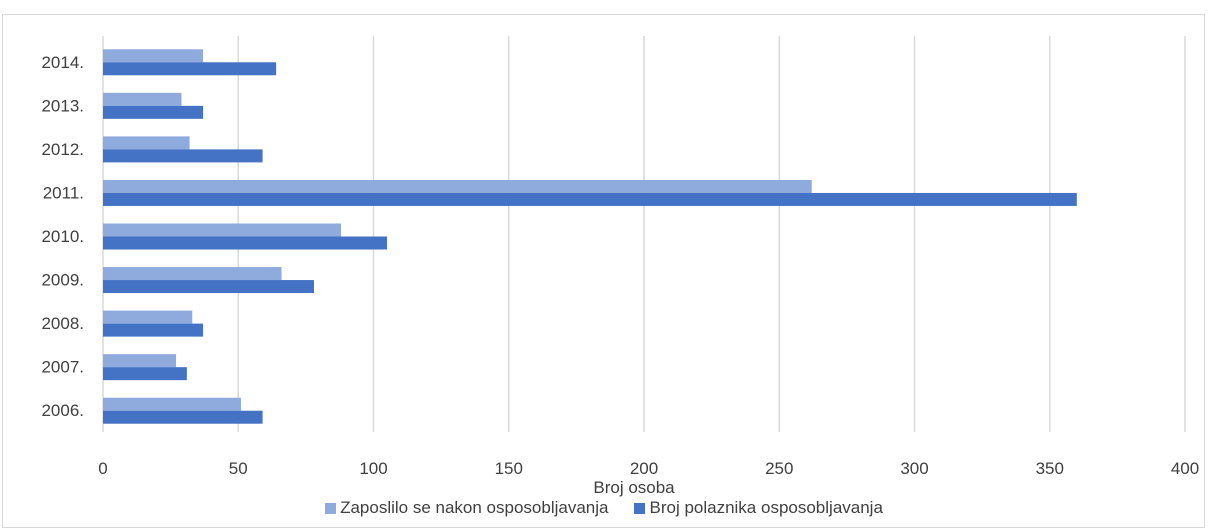  Describe the element at coordinates (644, 468) in the screenshot. I see `x-tick-label: 200` at that location.